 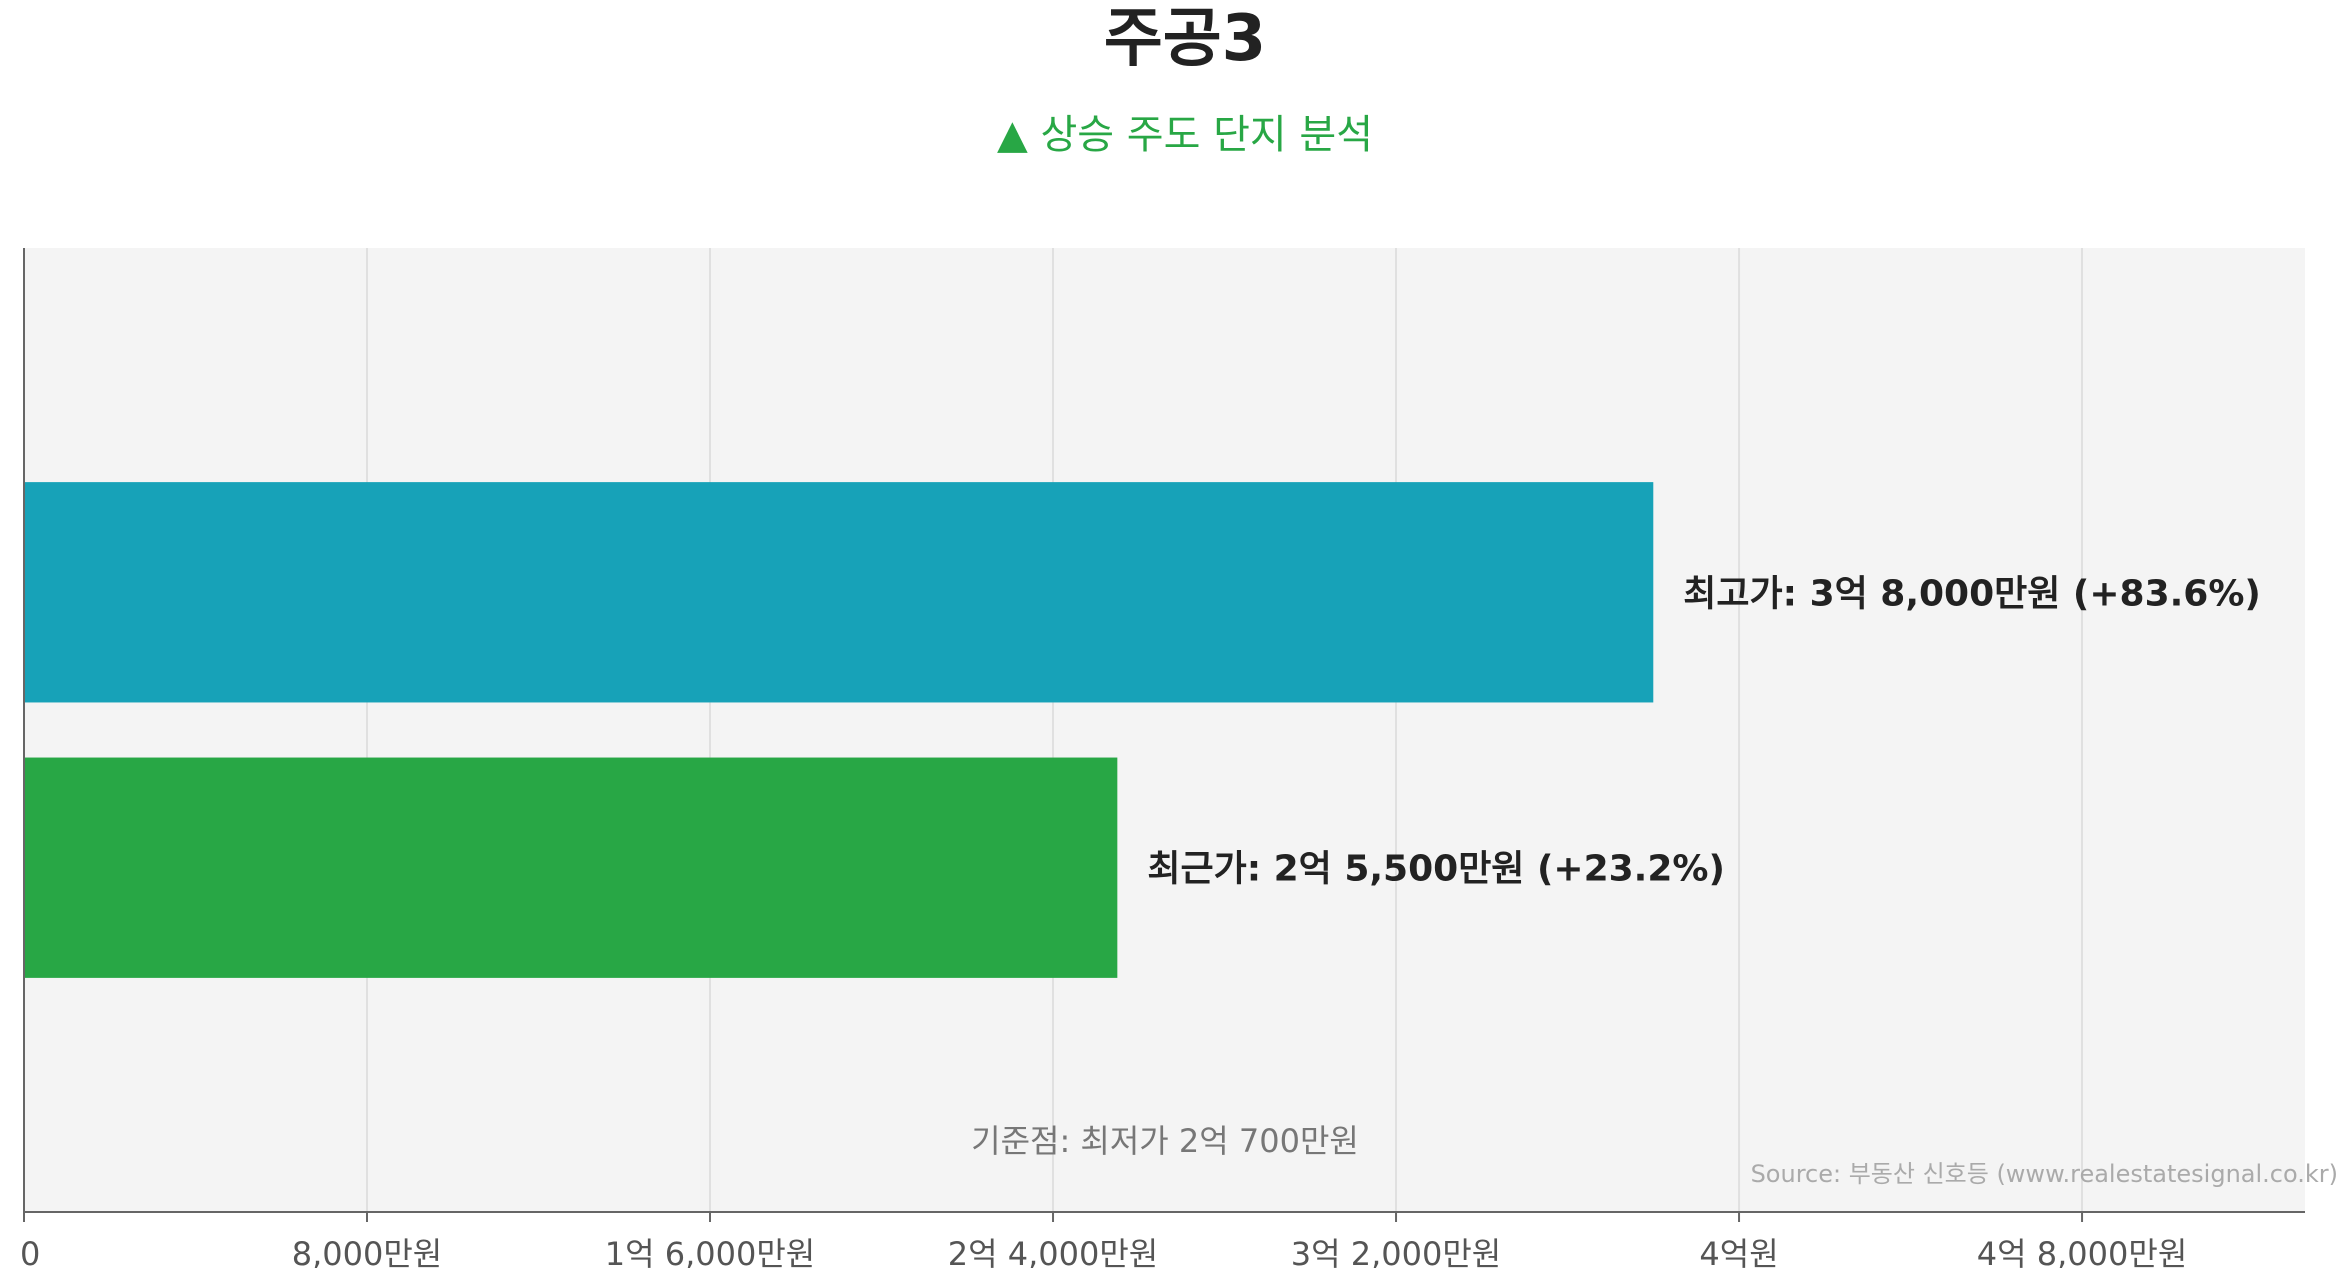 I want to click on x-tick-label: 8,000만원, so click(x=367, y=1251).